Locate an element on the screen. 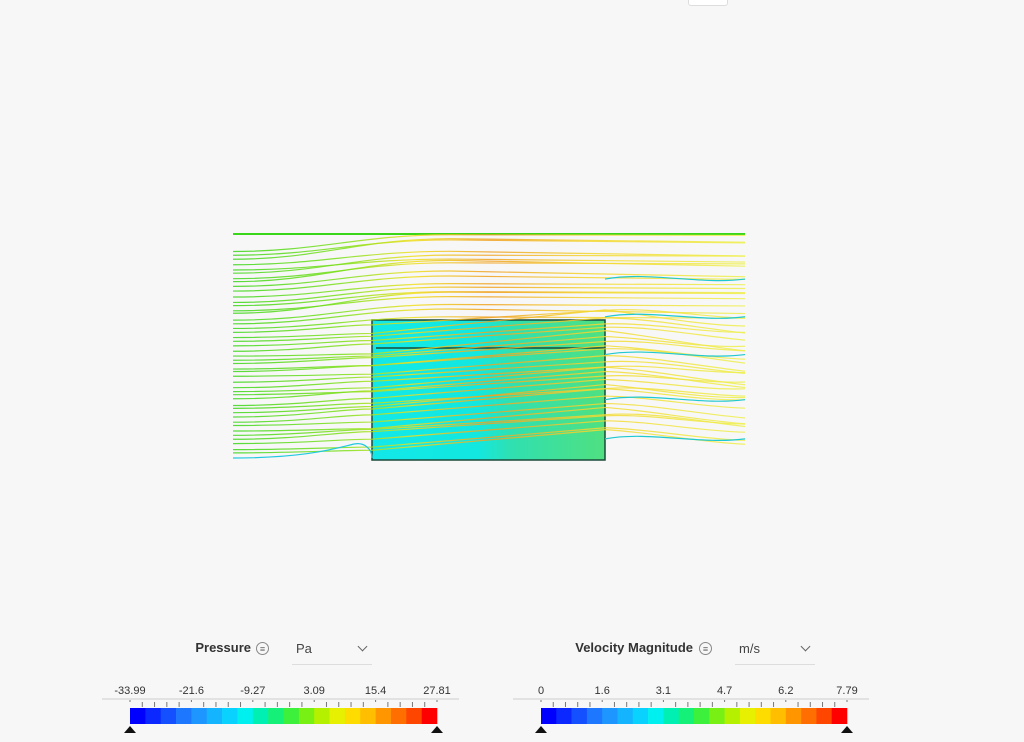  top-button is located at coordinates (708, 3).